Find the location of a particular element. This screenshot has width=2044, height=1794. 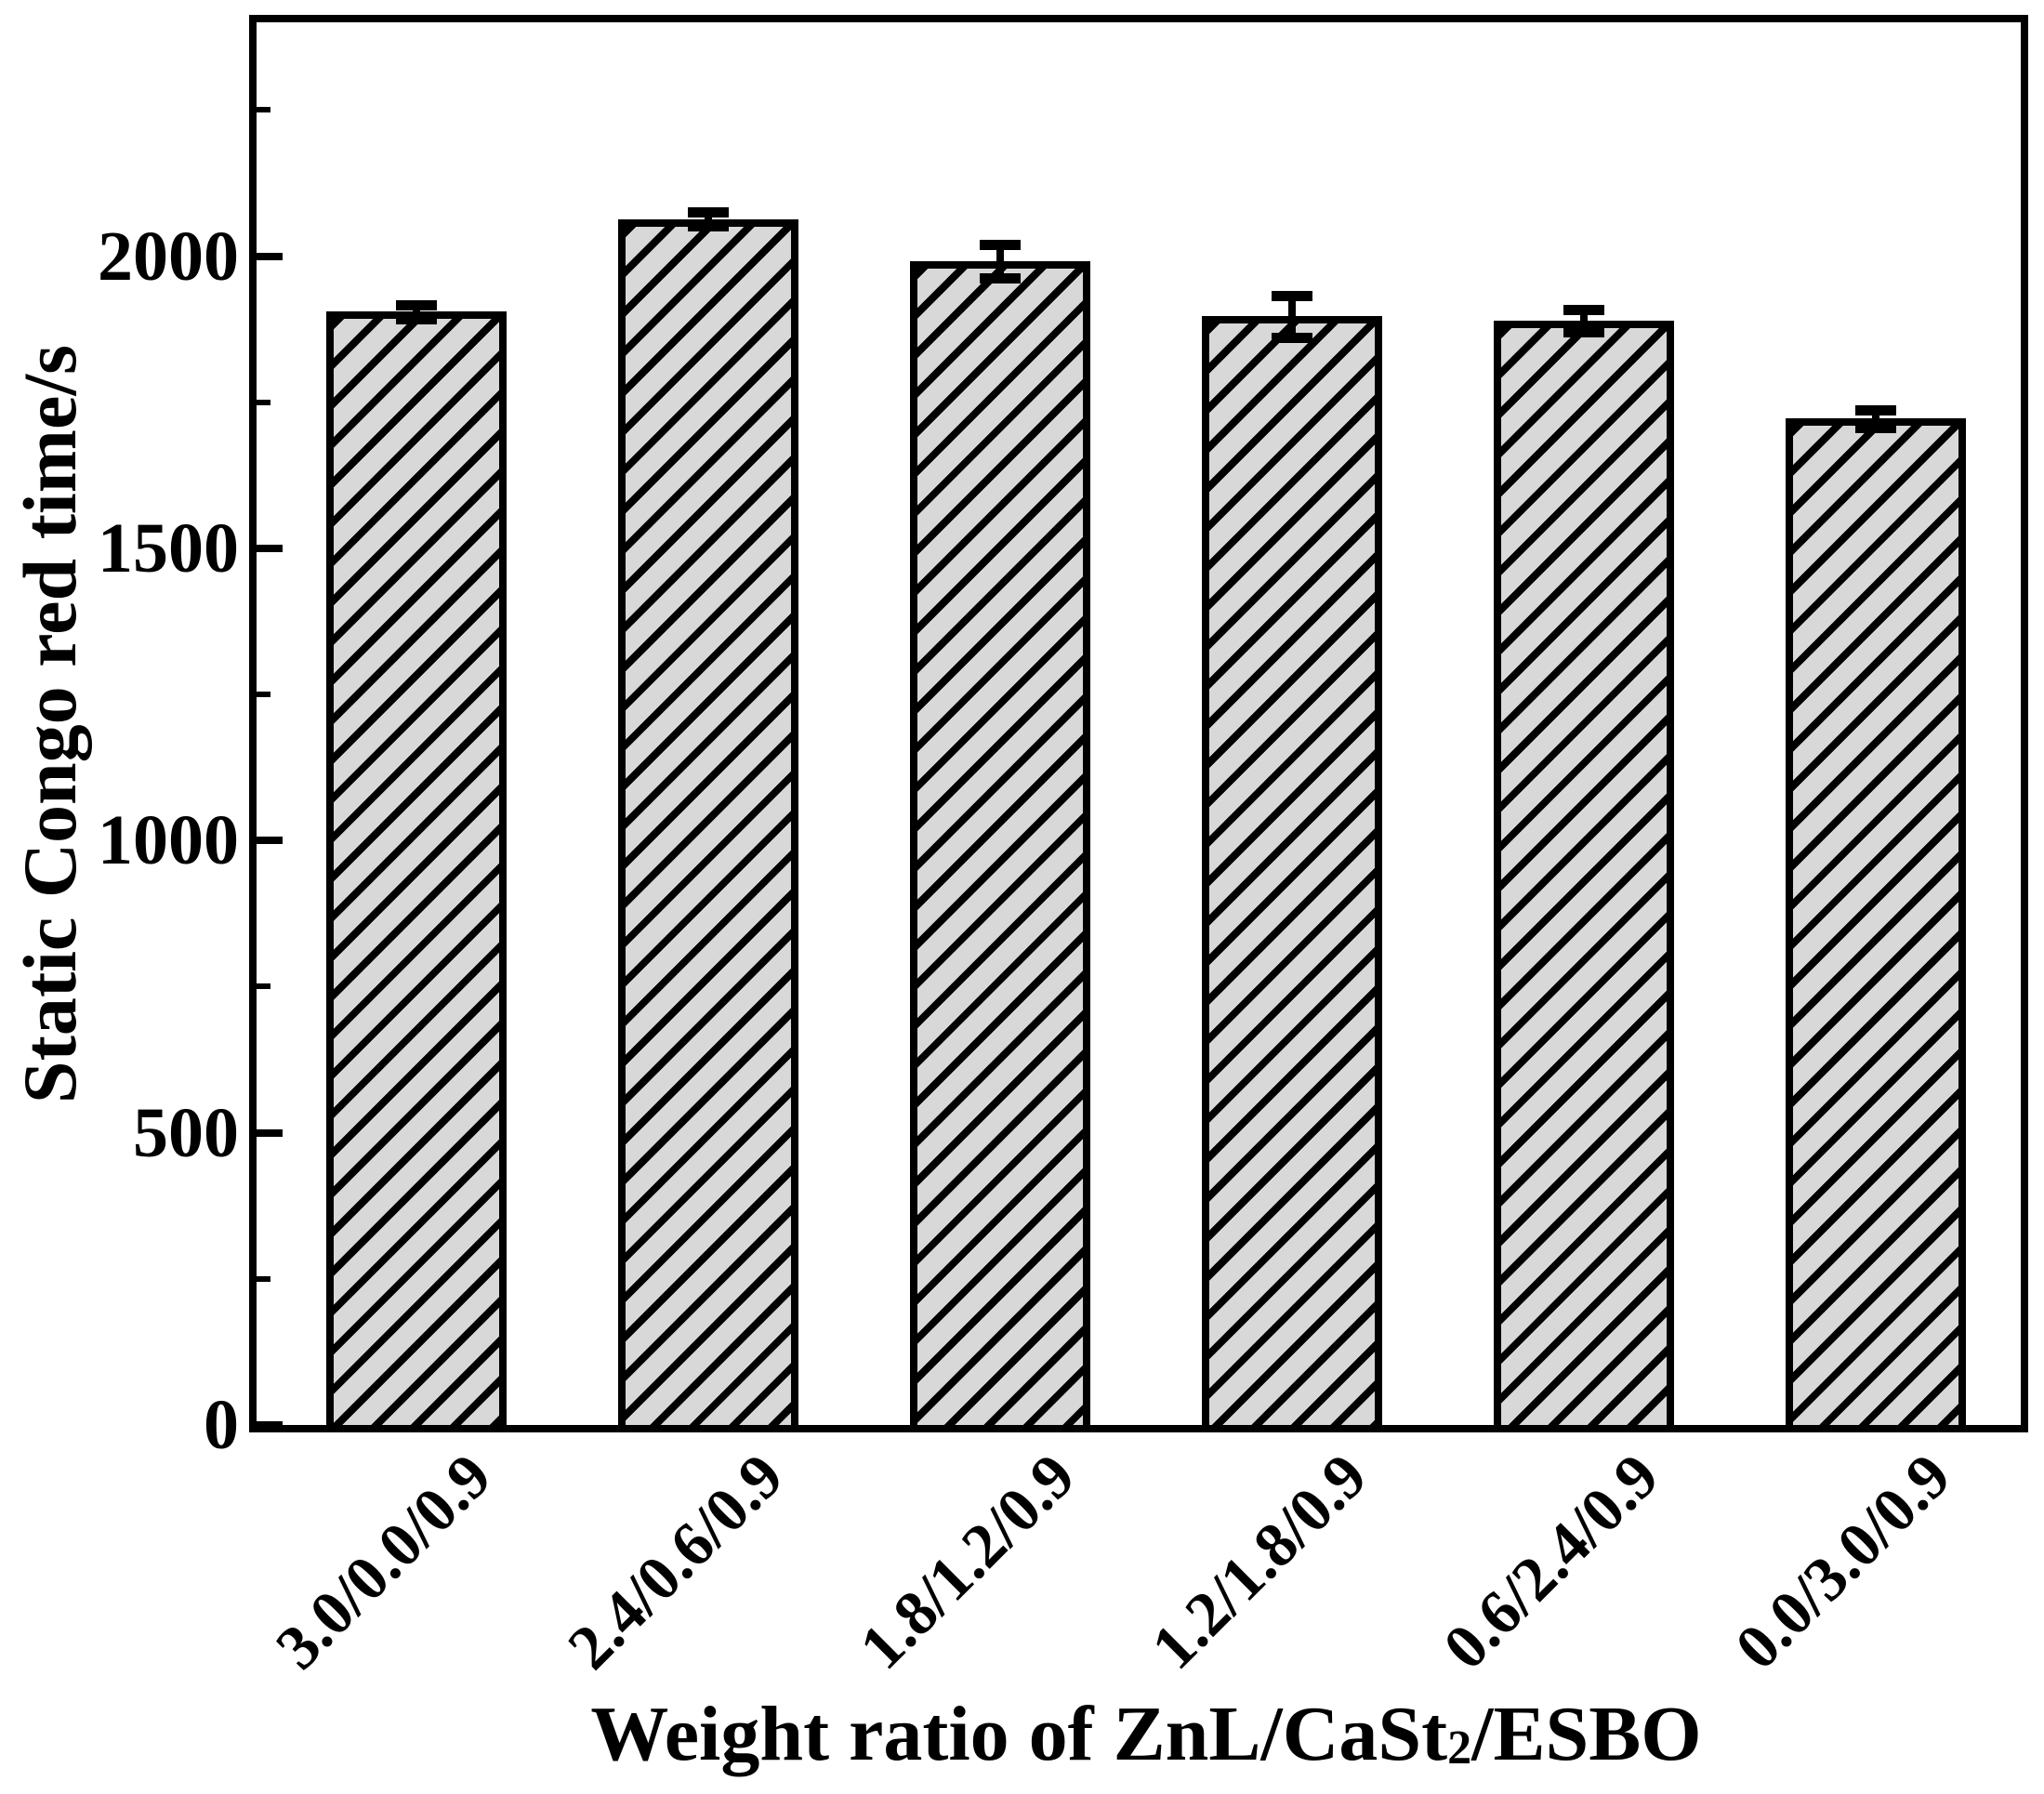

y-tick-label: 1500 is located at coordinates (169, 547).